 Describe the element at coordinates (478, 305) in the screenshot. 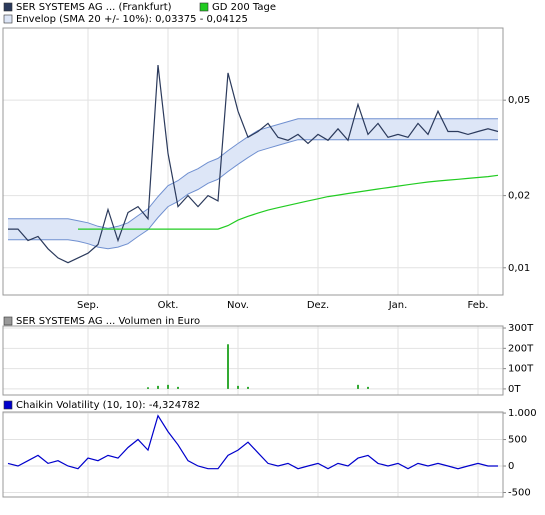

I see `x-tick-label: Feb.` at that location.